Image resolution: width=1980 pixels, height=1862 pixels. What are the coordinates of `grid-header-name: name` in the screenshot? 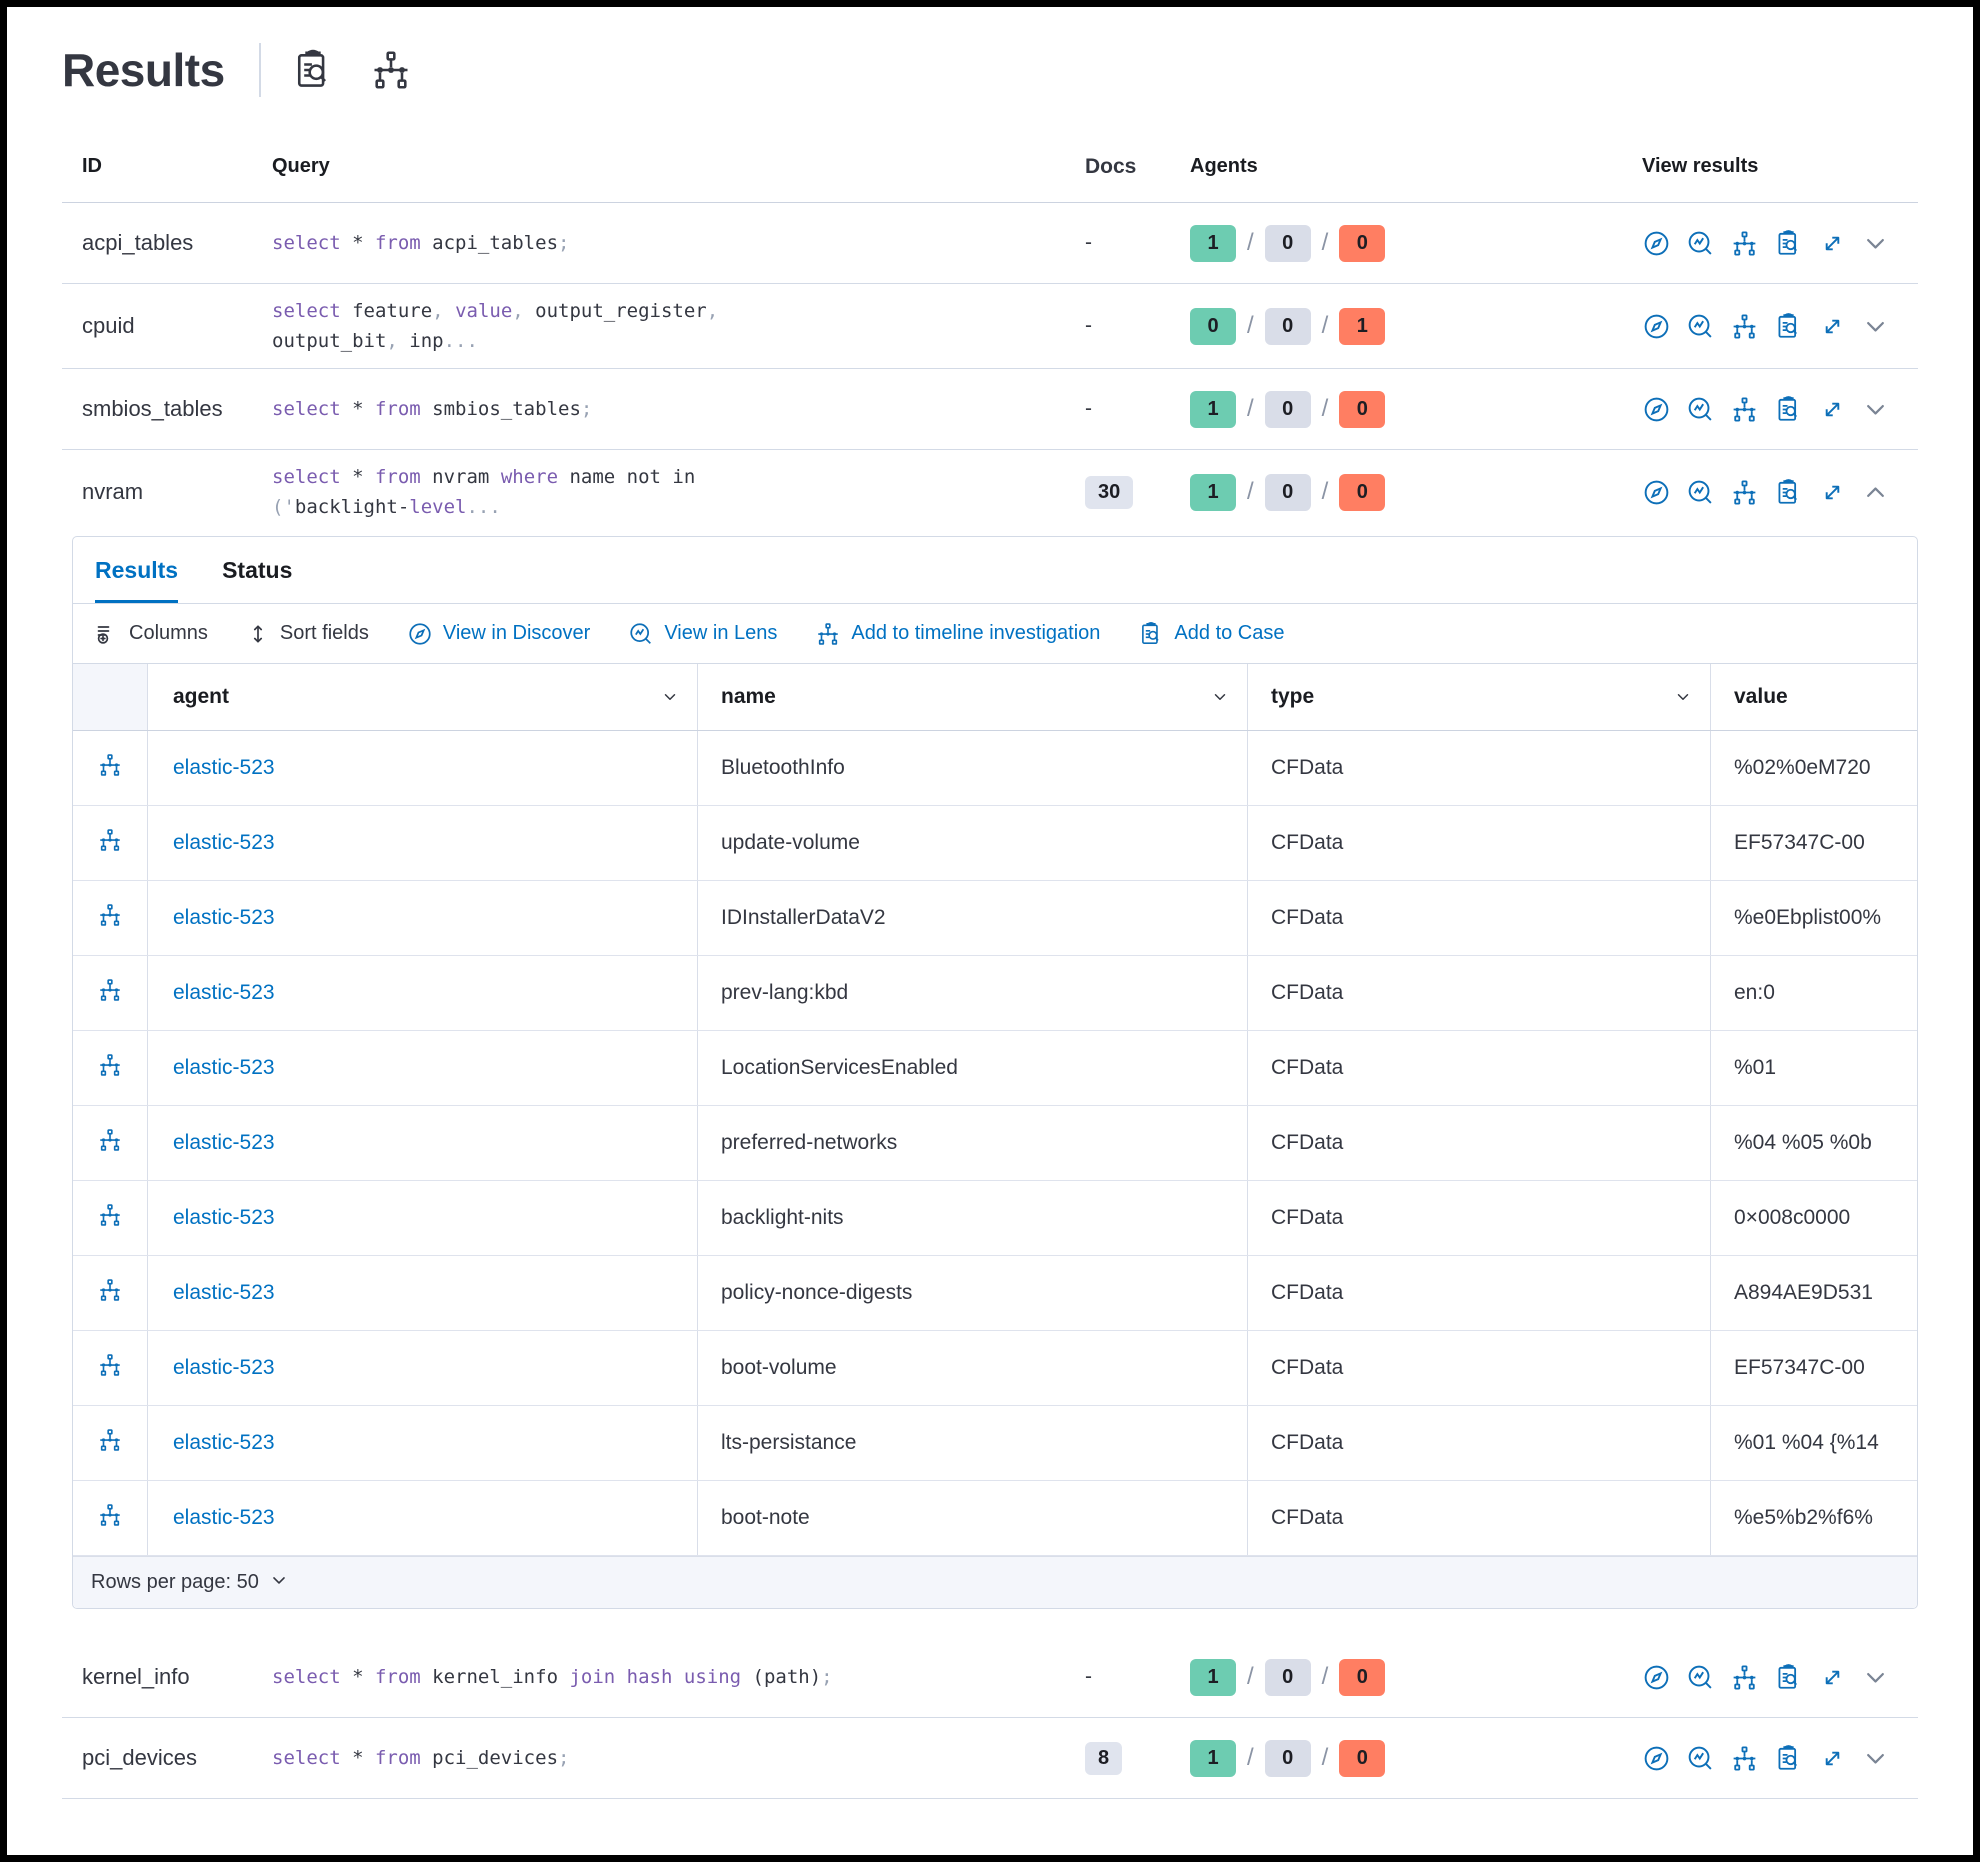 It's located at (973, 697).